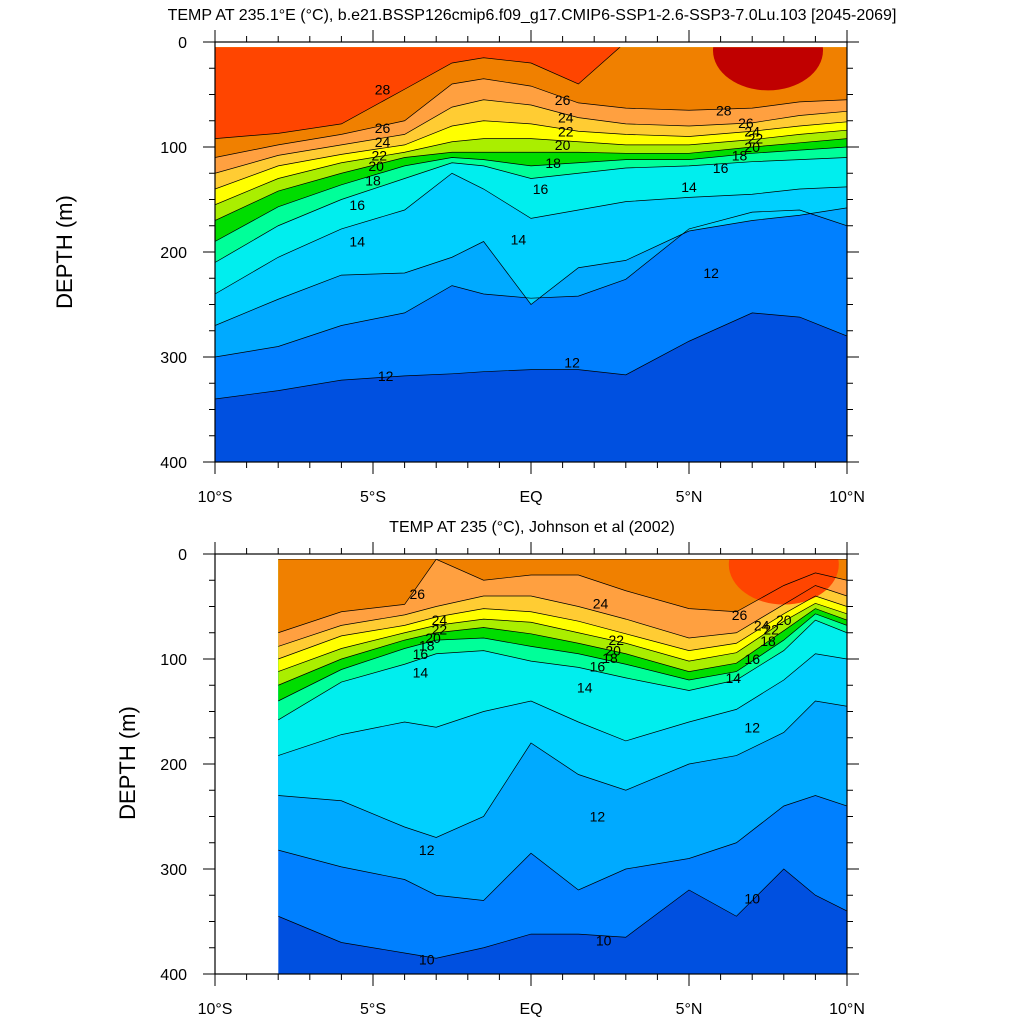 The height and width of the screenshot is (1024, 1024). Describe the element at coordinates (173, 660) in the screenshot. I see `y-tick-label: 100` at that location.